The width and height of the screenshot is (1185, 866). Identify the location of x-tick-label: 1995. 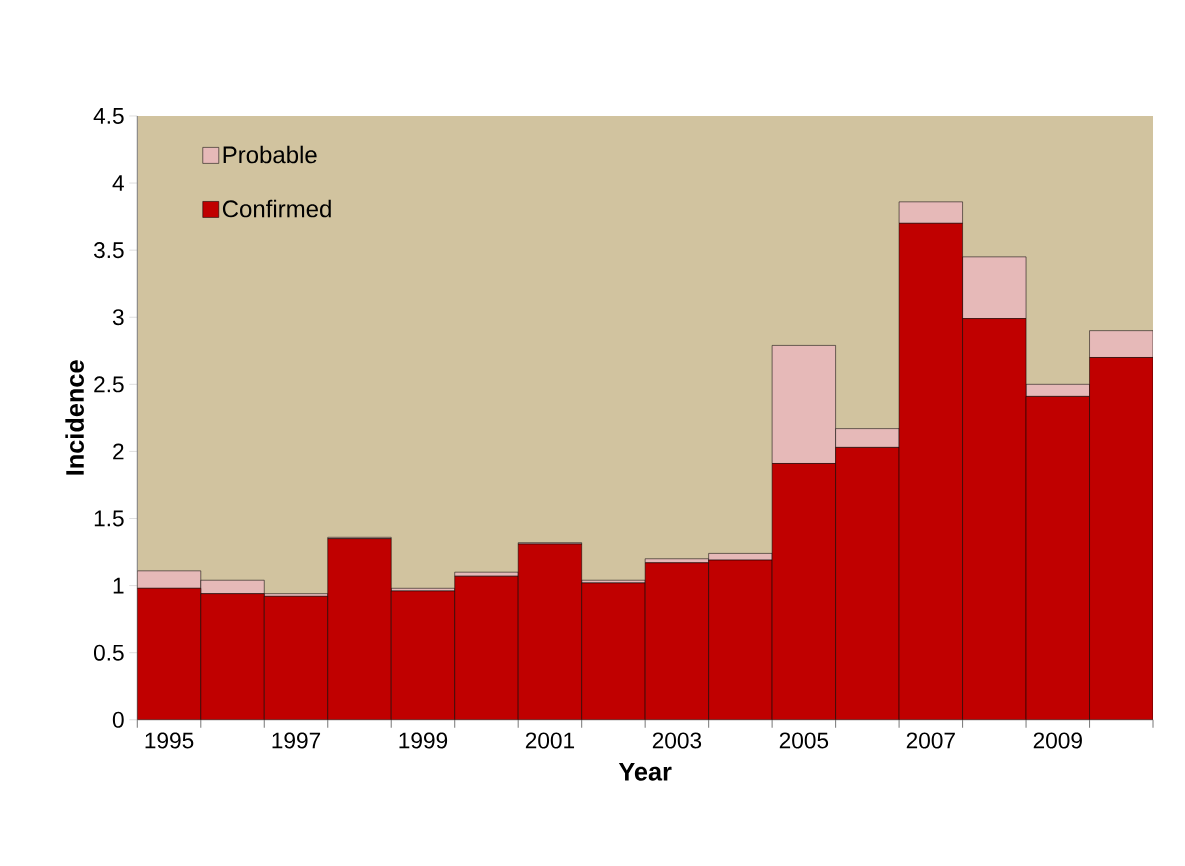
(169, 740).